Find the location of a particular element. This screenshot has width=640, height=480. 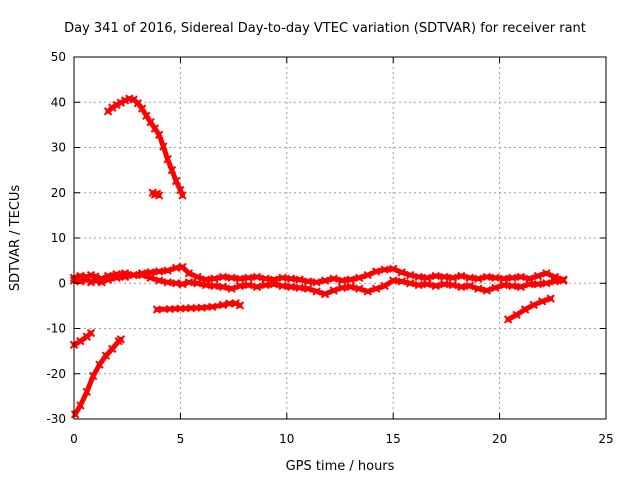

x-tick-label-10: 10 is located at coordinates (286, 439).